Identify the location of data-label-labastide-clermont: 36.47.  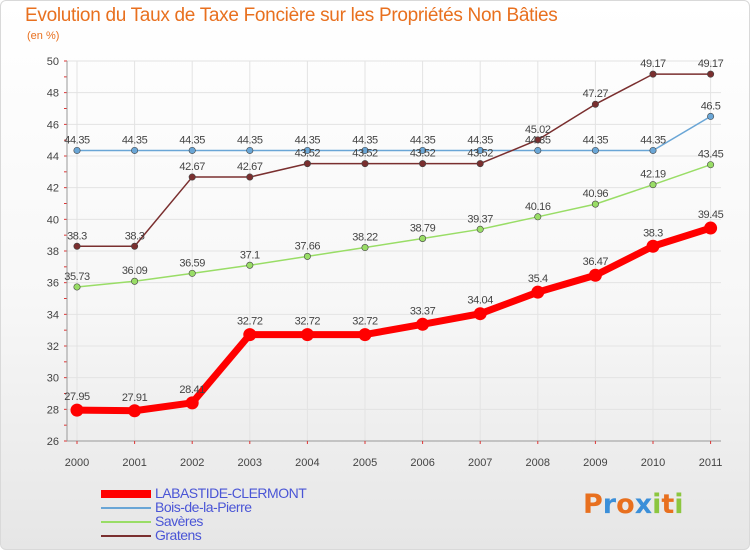
(596, 262).